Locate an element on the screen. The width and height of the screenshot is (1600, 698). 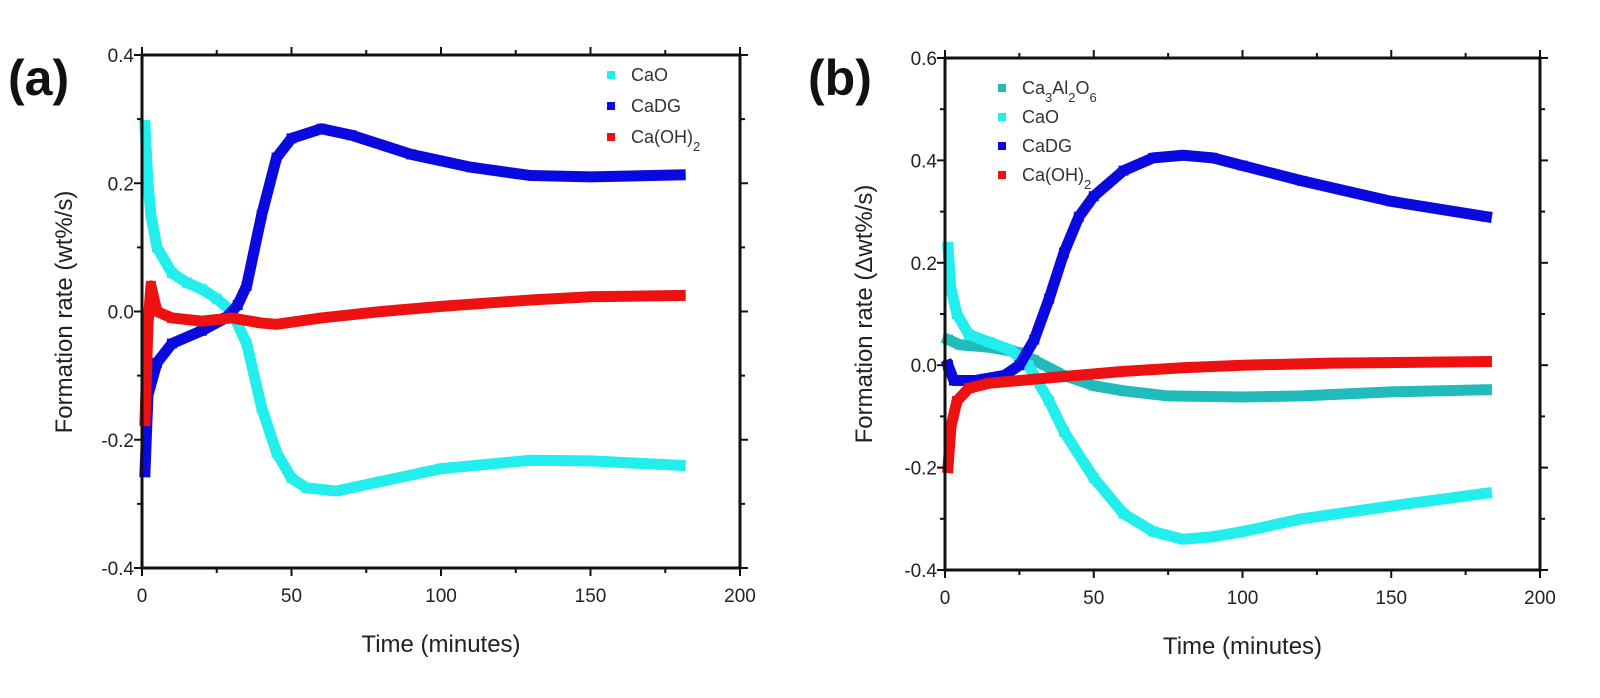
series-cao is located at coordinates (1217, 393).